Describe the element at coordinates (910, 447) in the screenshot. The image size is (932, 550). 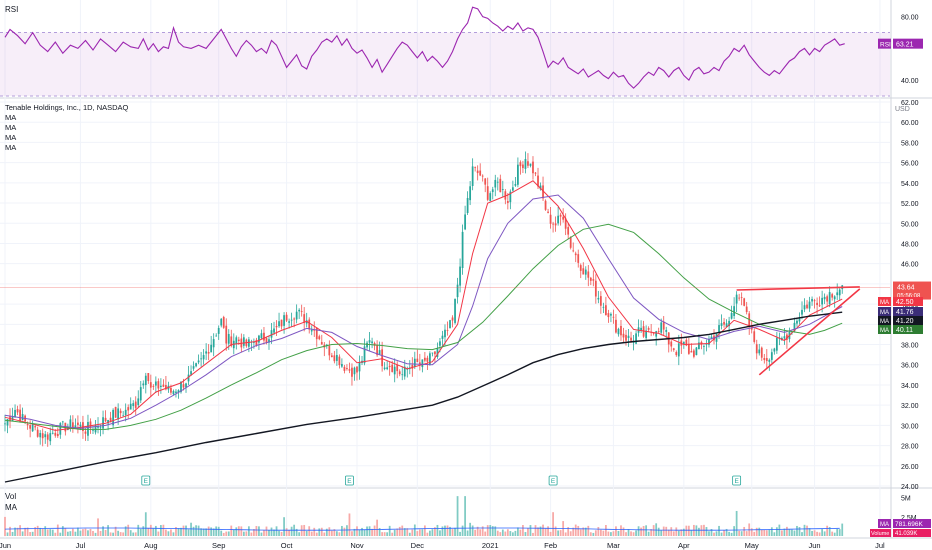
I see `price-tick-label: 28.00` at that location.